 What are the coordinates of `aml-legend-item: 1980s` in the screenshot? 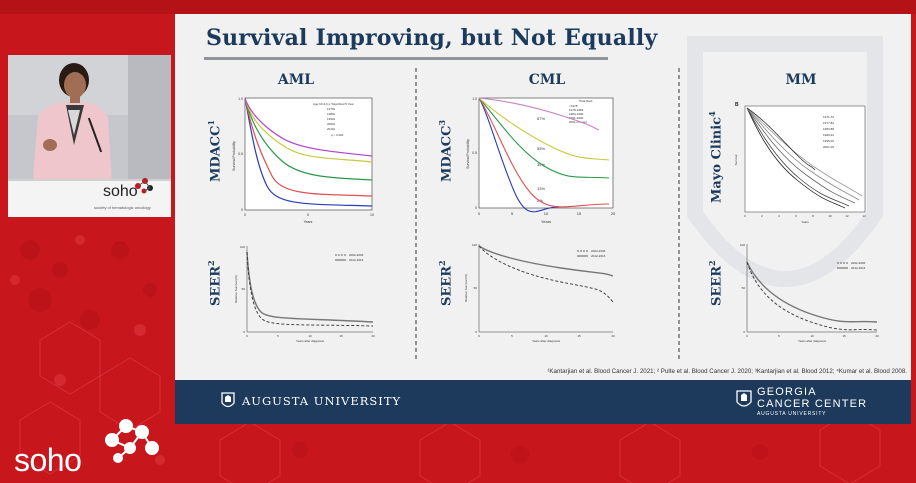 It's located at (331, 114).